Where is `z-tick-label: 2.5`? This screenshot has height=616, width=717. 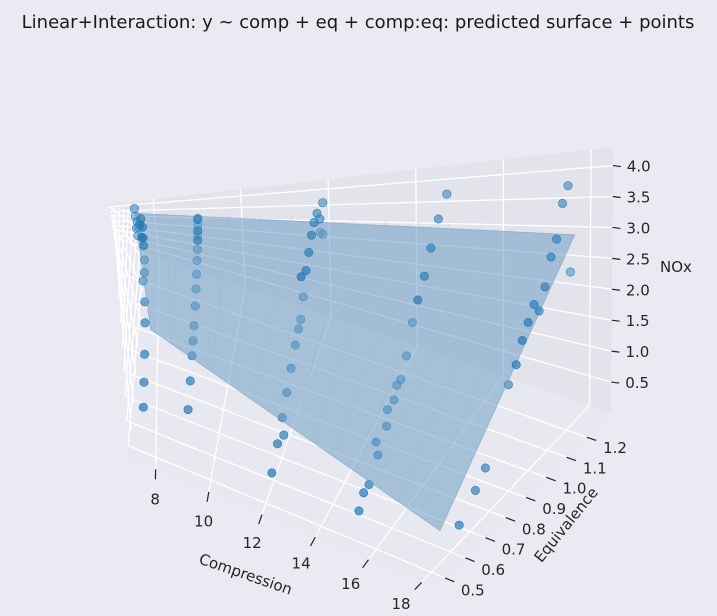
z-tick-label: 2.5 is located at coordinates (638, 259).